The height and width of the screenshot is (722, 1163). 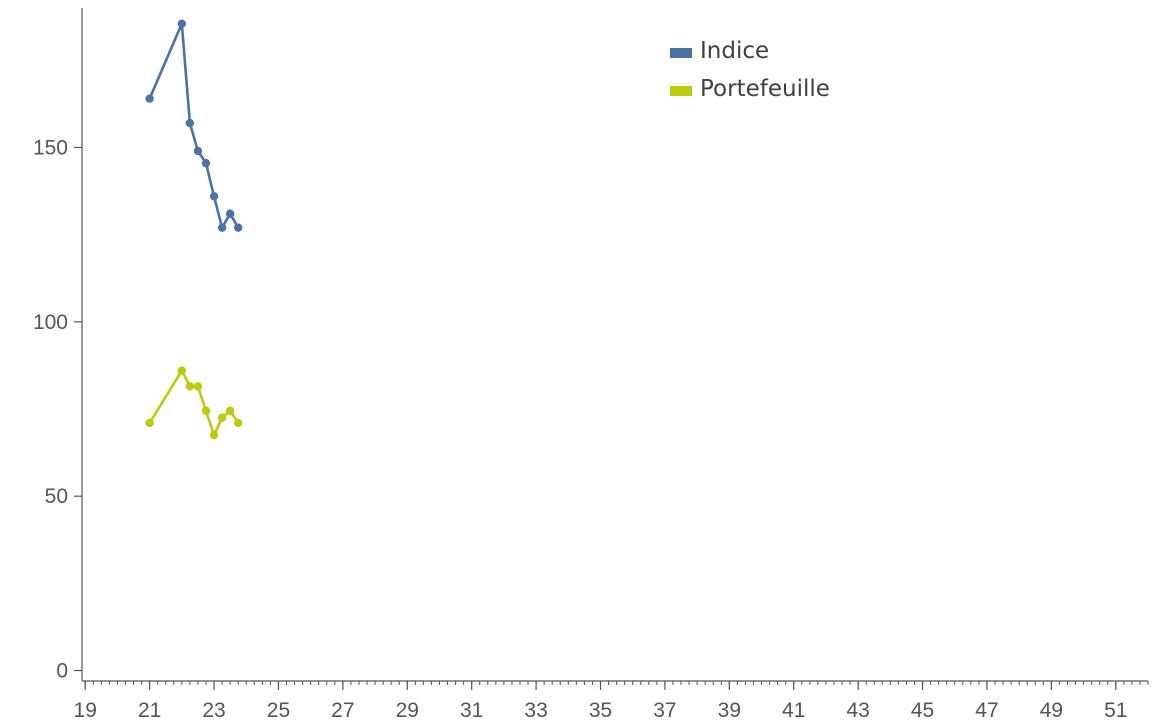 What do you see at coordinates (793, 710) in the screenshot?
I see `x-tick-label: 41` at bounding box center [793, 710].